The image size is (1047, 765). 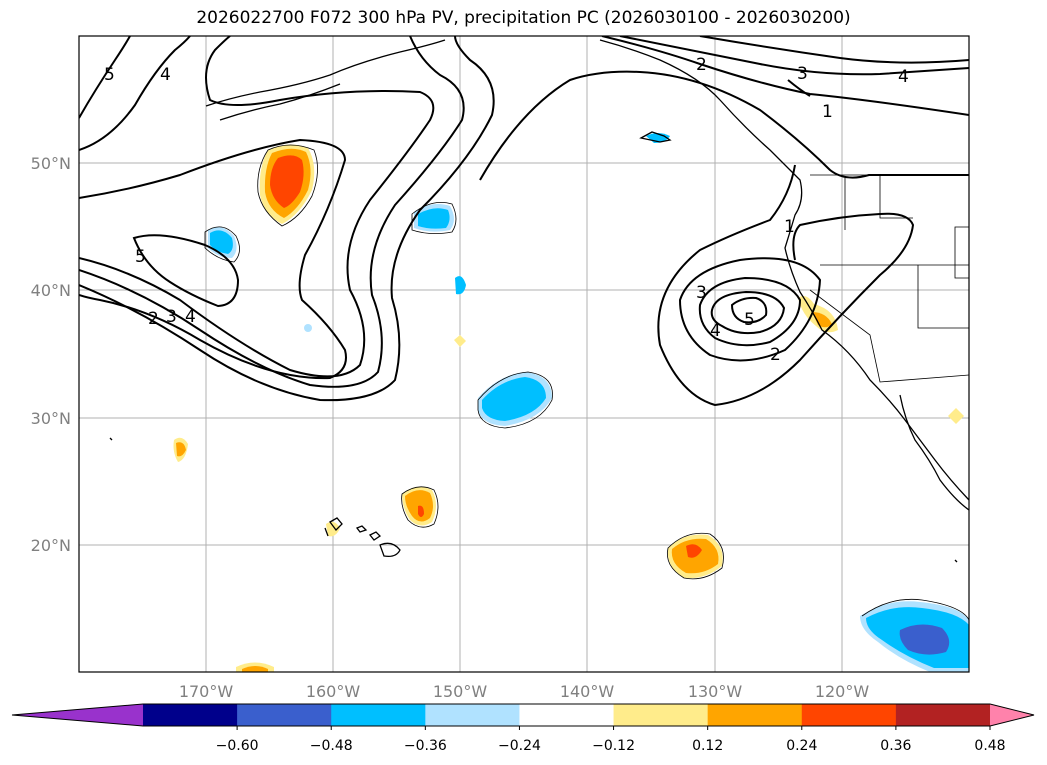 I want to click on precip-blob-nw-positive, so click(x=287, y=184).